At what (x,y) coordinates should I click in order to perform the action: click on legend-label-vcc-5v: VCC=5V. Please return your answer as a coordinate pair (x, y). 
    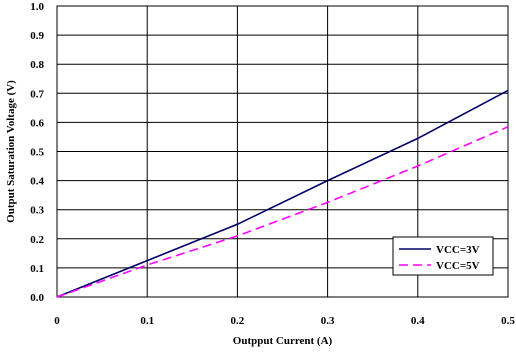
    Looking at the image, I should click on (458, 266).